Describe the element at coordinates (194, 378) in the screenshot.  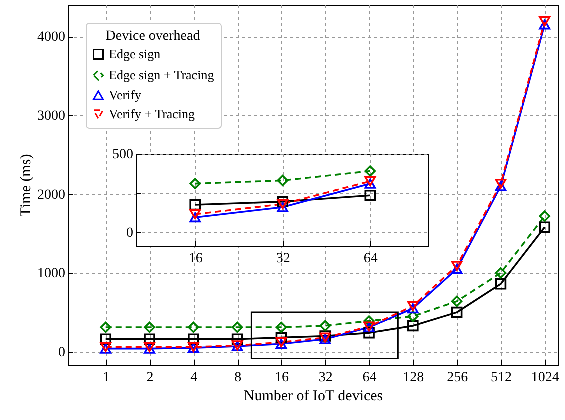
I see `x-tick-label: 4` at that location.